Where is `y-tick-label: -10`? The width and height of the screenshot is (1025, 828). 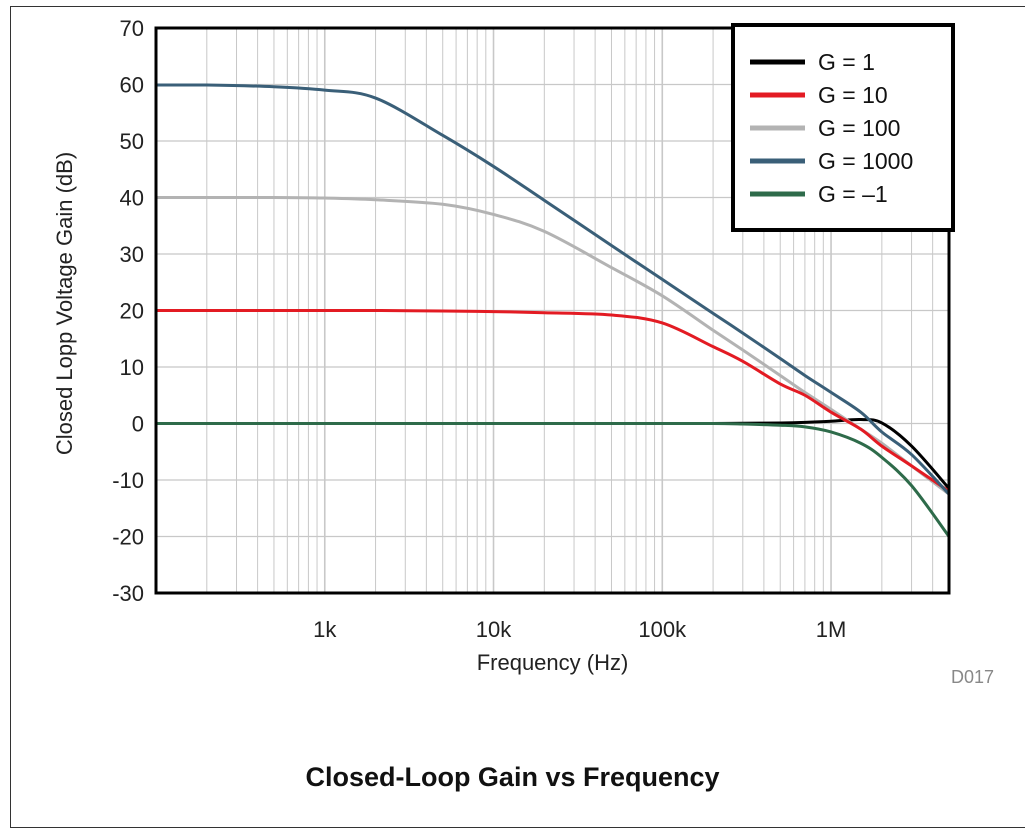
y-tick-label: -10 is located at coordinates (128, 480).